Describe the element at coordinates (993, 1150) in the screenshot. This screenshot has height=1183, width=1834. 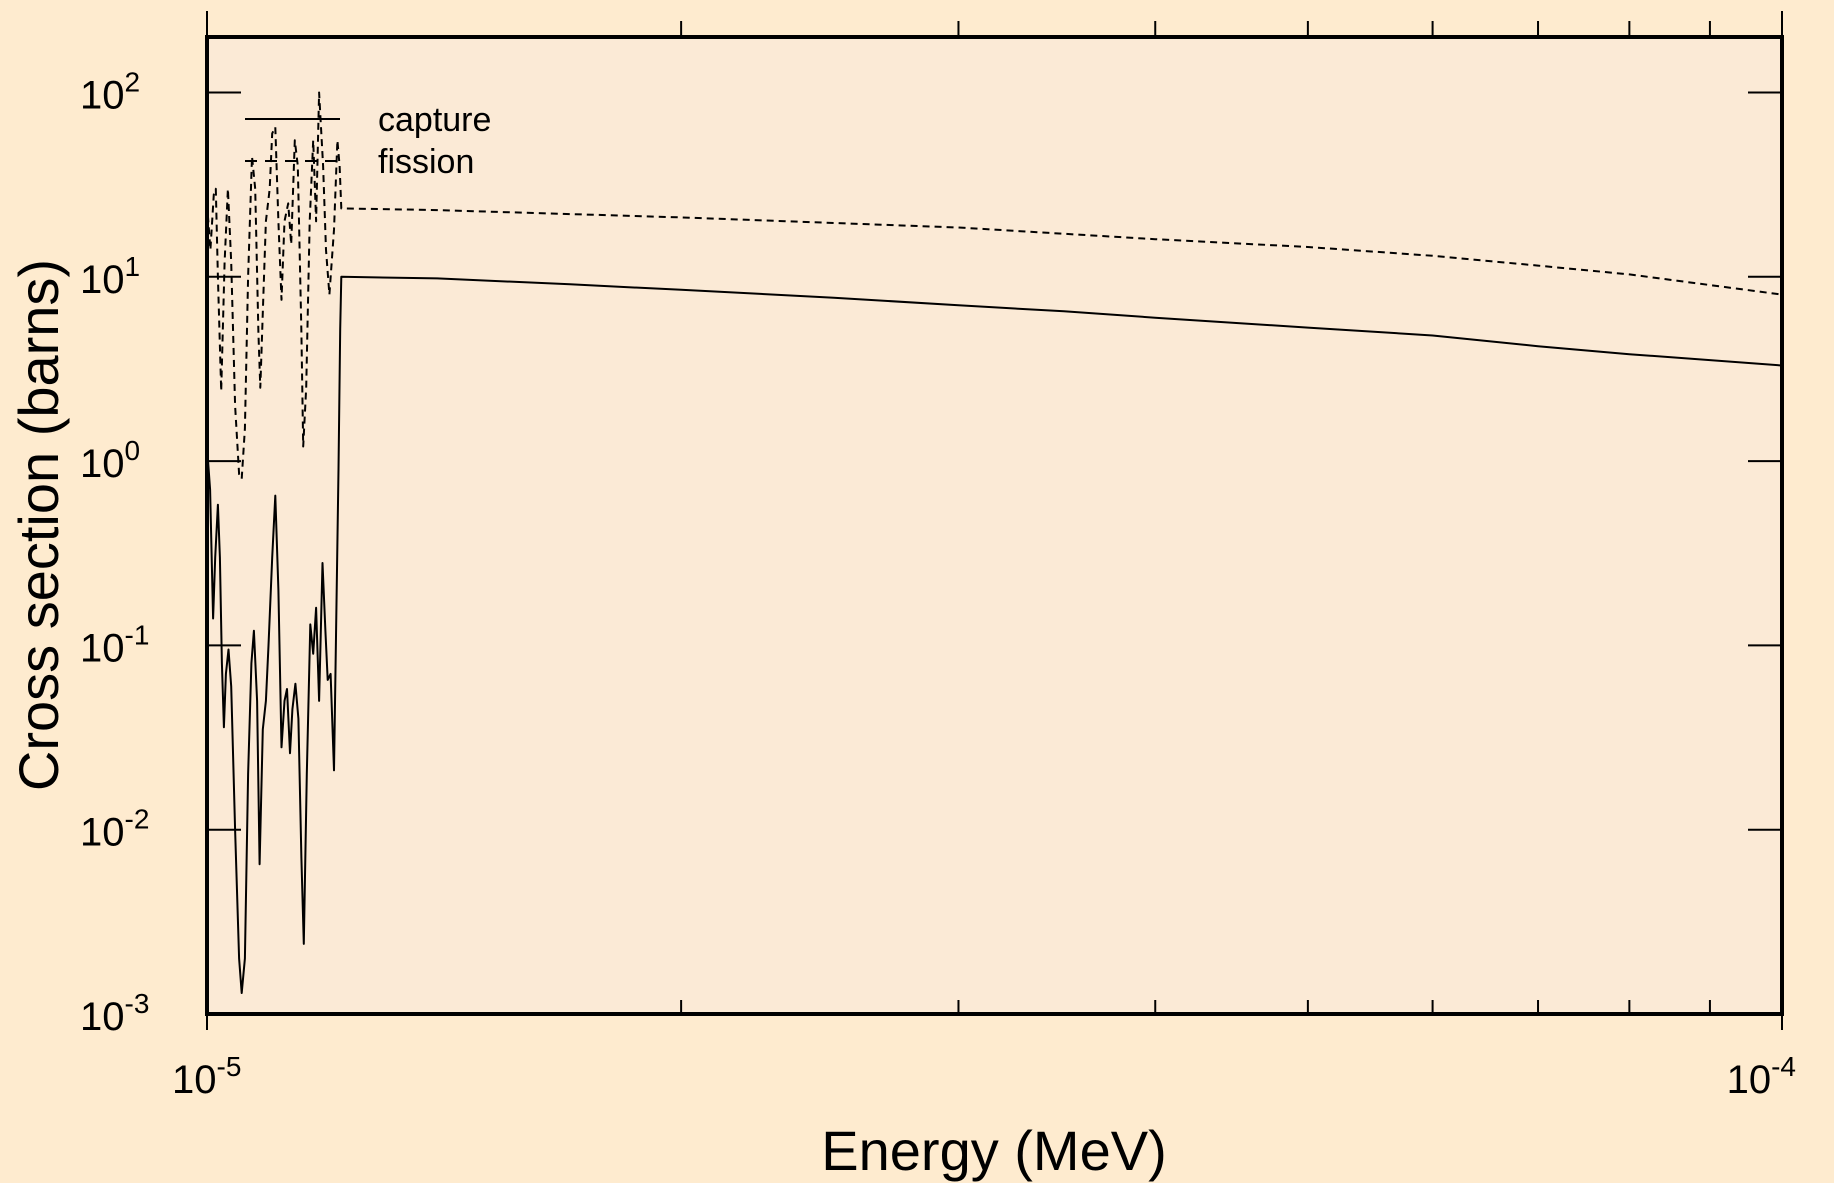
I see `x-axis-title: Energy (MeV)` at that location.